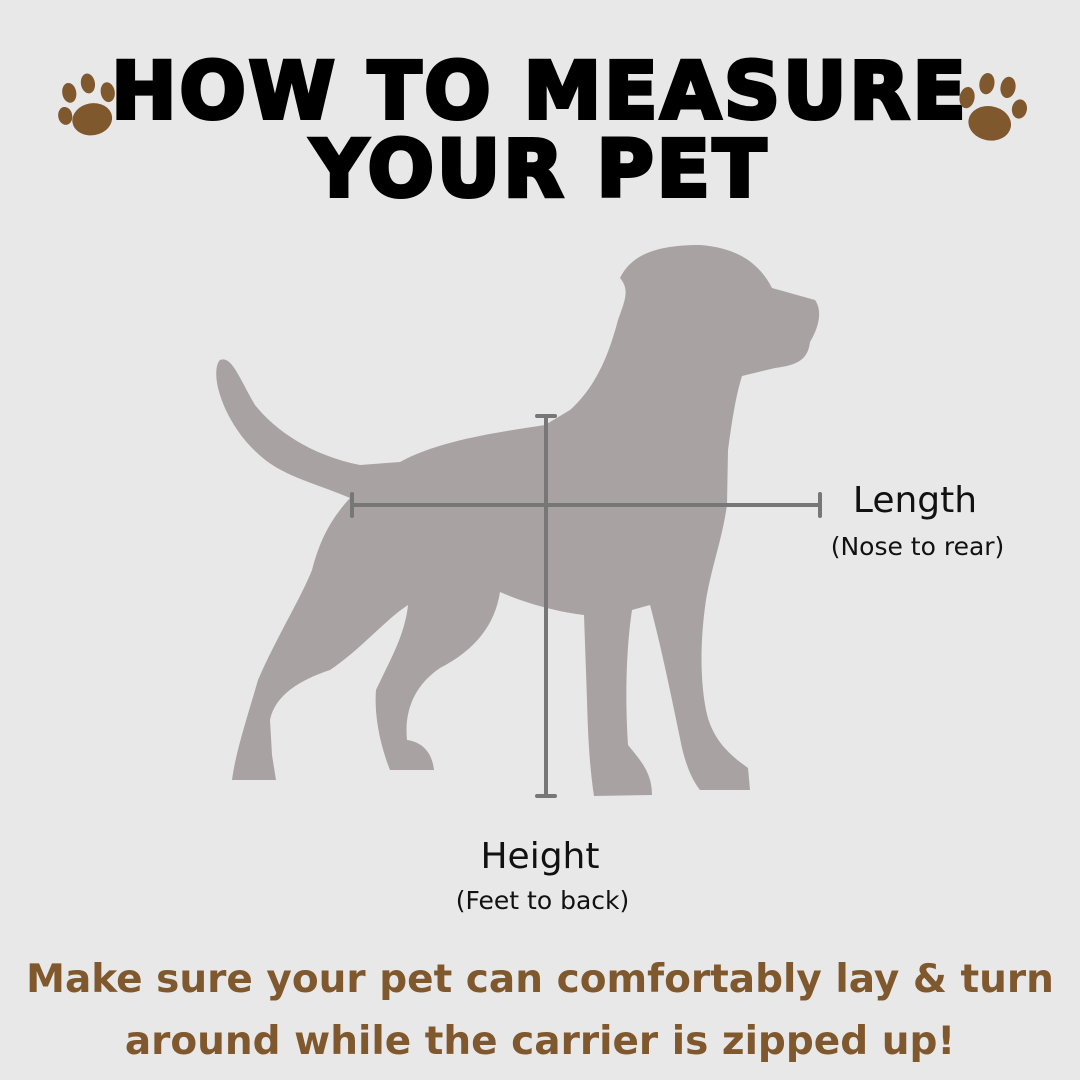 This screenshot has width=1080, height=1080. I want to click on title-line-1: HOW TO MEASURE, so click(539, 92).